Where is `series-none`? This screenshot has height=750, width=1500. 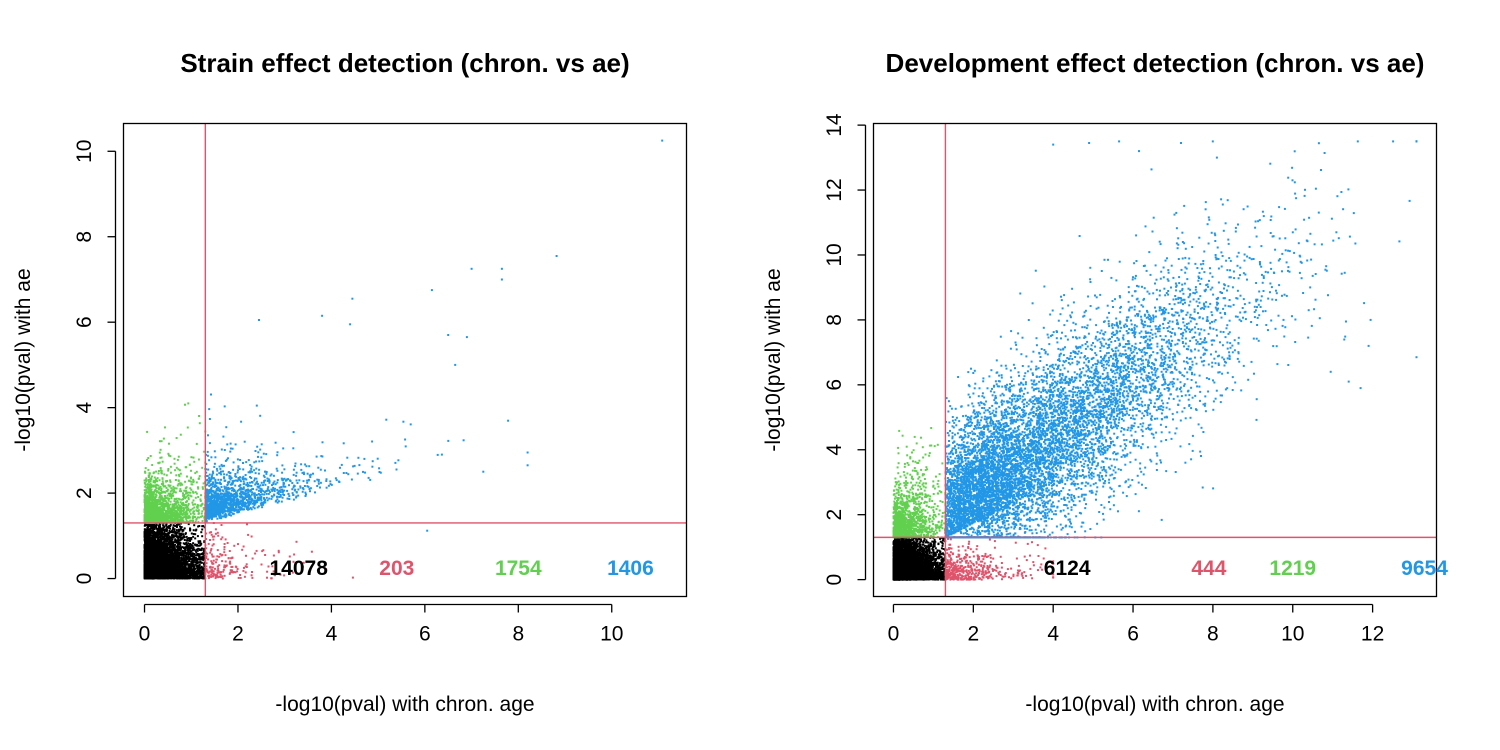 series-none is located at coordinates (175, 551).